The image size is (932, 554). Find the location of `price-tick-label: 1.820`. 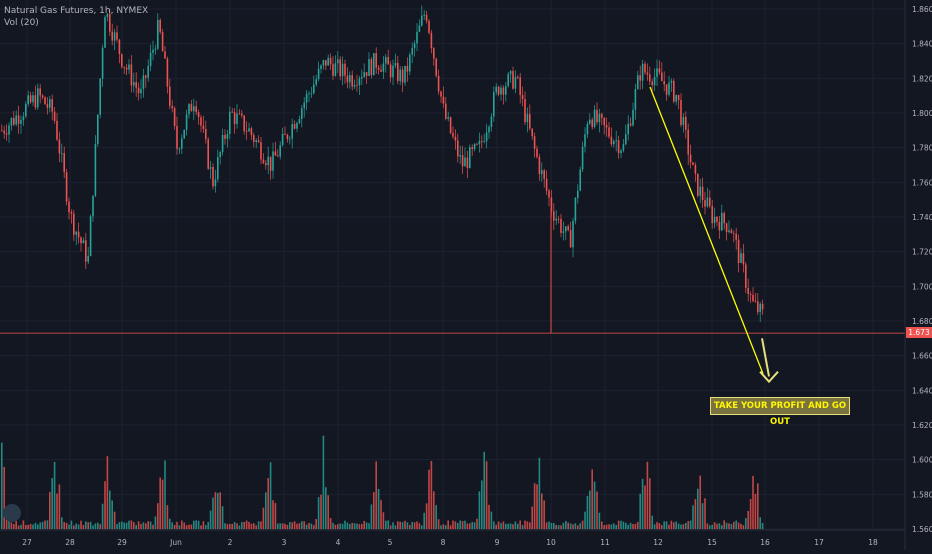

price-tick-label: 1.820 is located at coordinates (922, 78).